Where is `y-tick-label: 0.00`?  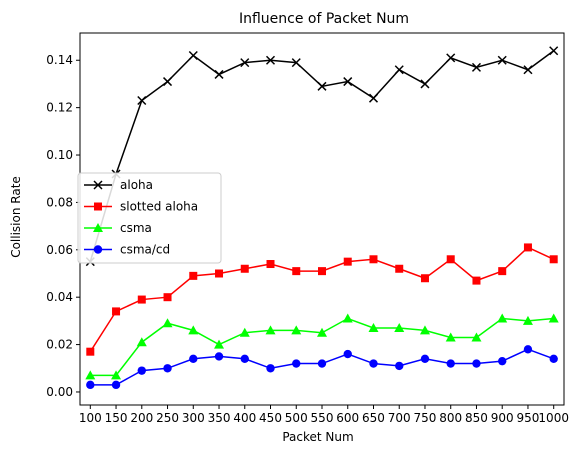
y-tick-label: 0.00 is located at coordinates (59, 392).